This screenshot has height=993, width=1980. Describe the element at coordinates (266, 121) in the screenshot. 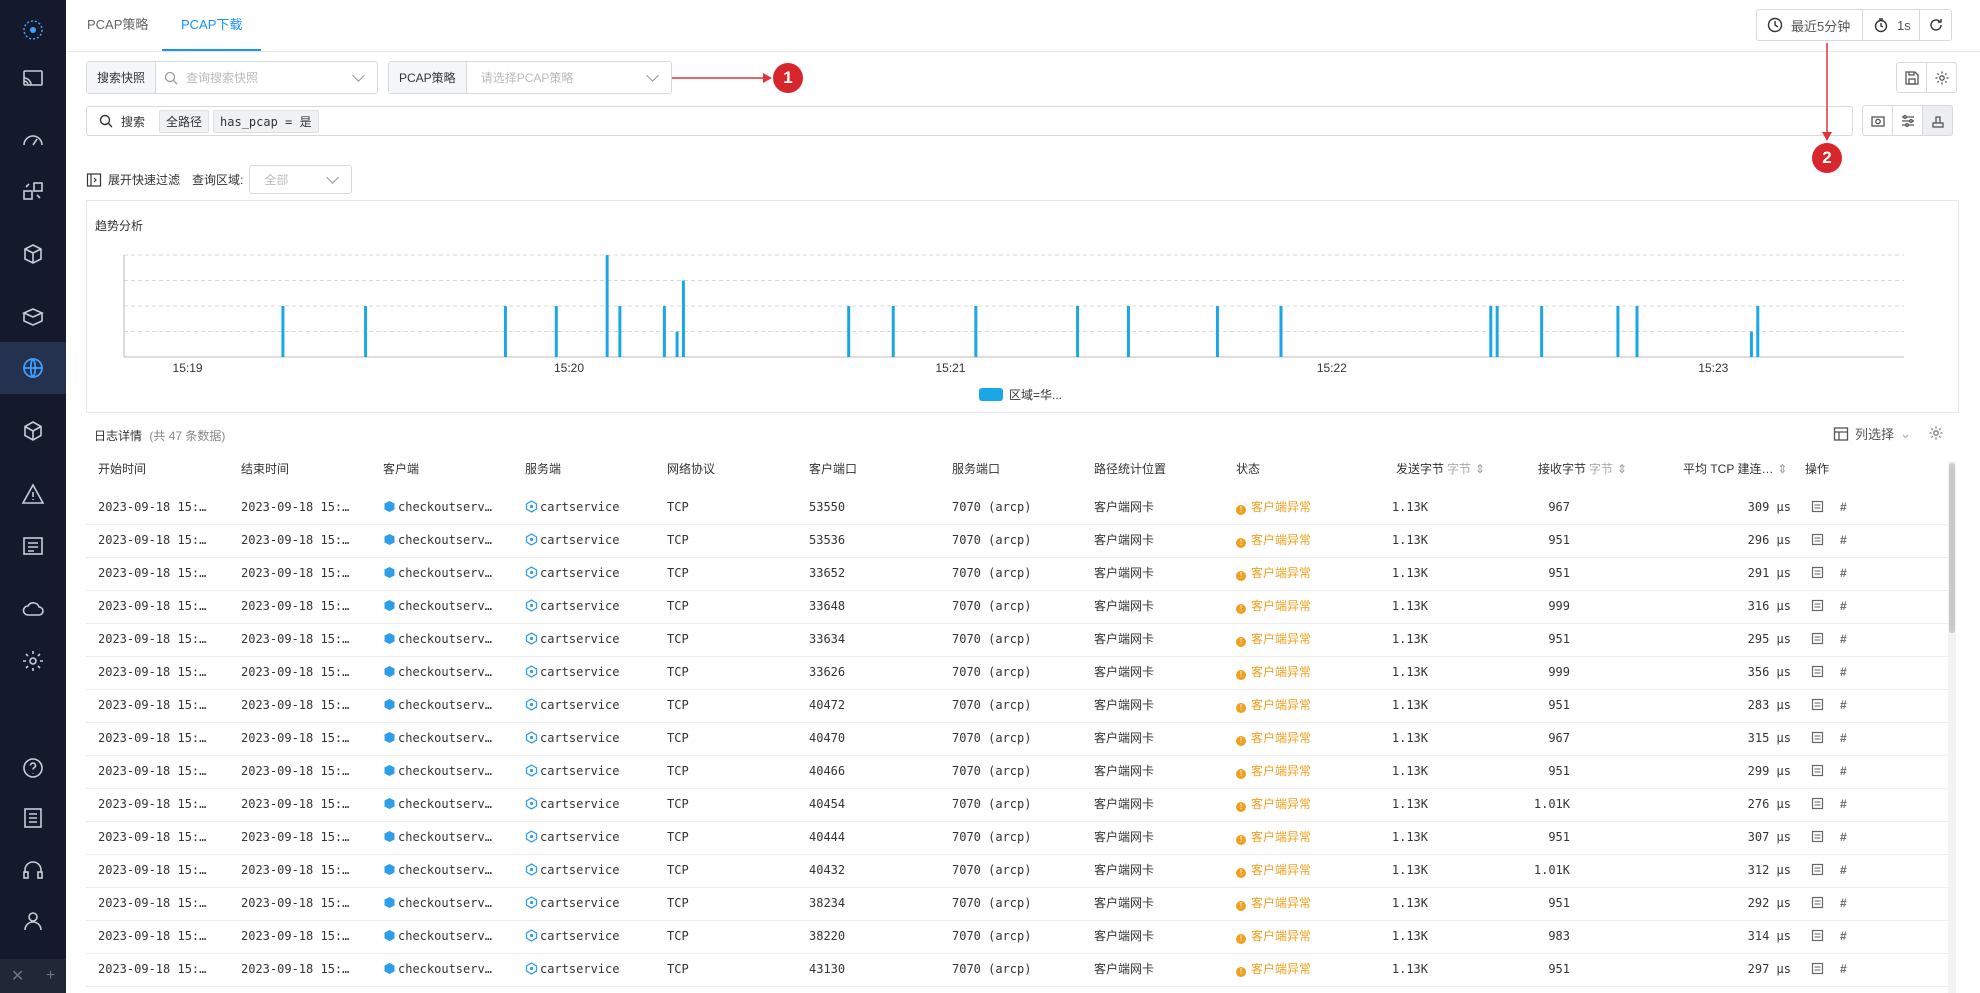

I see `filter-tag-value: has_pcap = 是` at that location.